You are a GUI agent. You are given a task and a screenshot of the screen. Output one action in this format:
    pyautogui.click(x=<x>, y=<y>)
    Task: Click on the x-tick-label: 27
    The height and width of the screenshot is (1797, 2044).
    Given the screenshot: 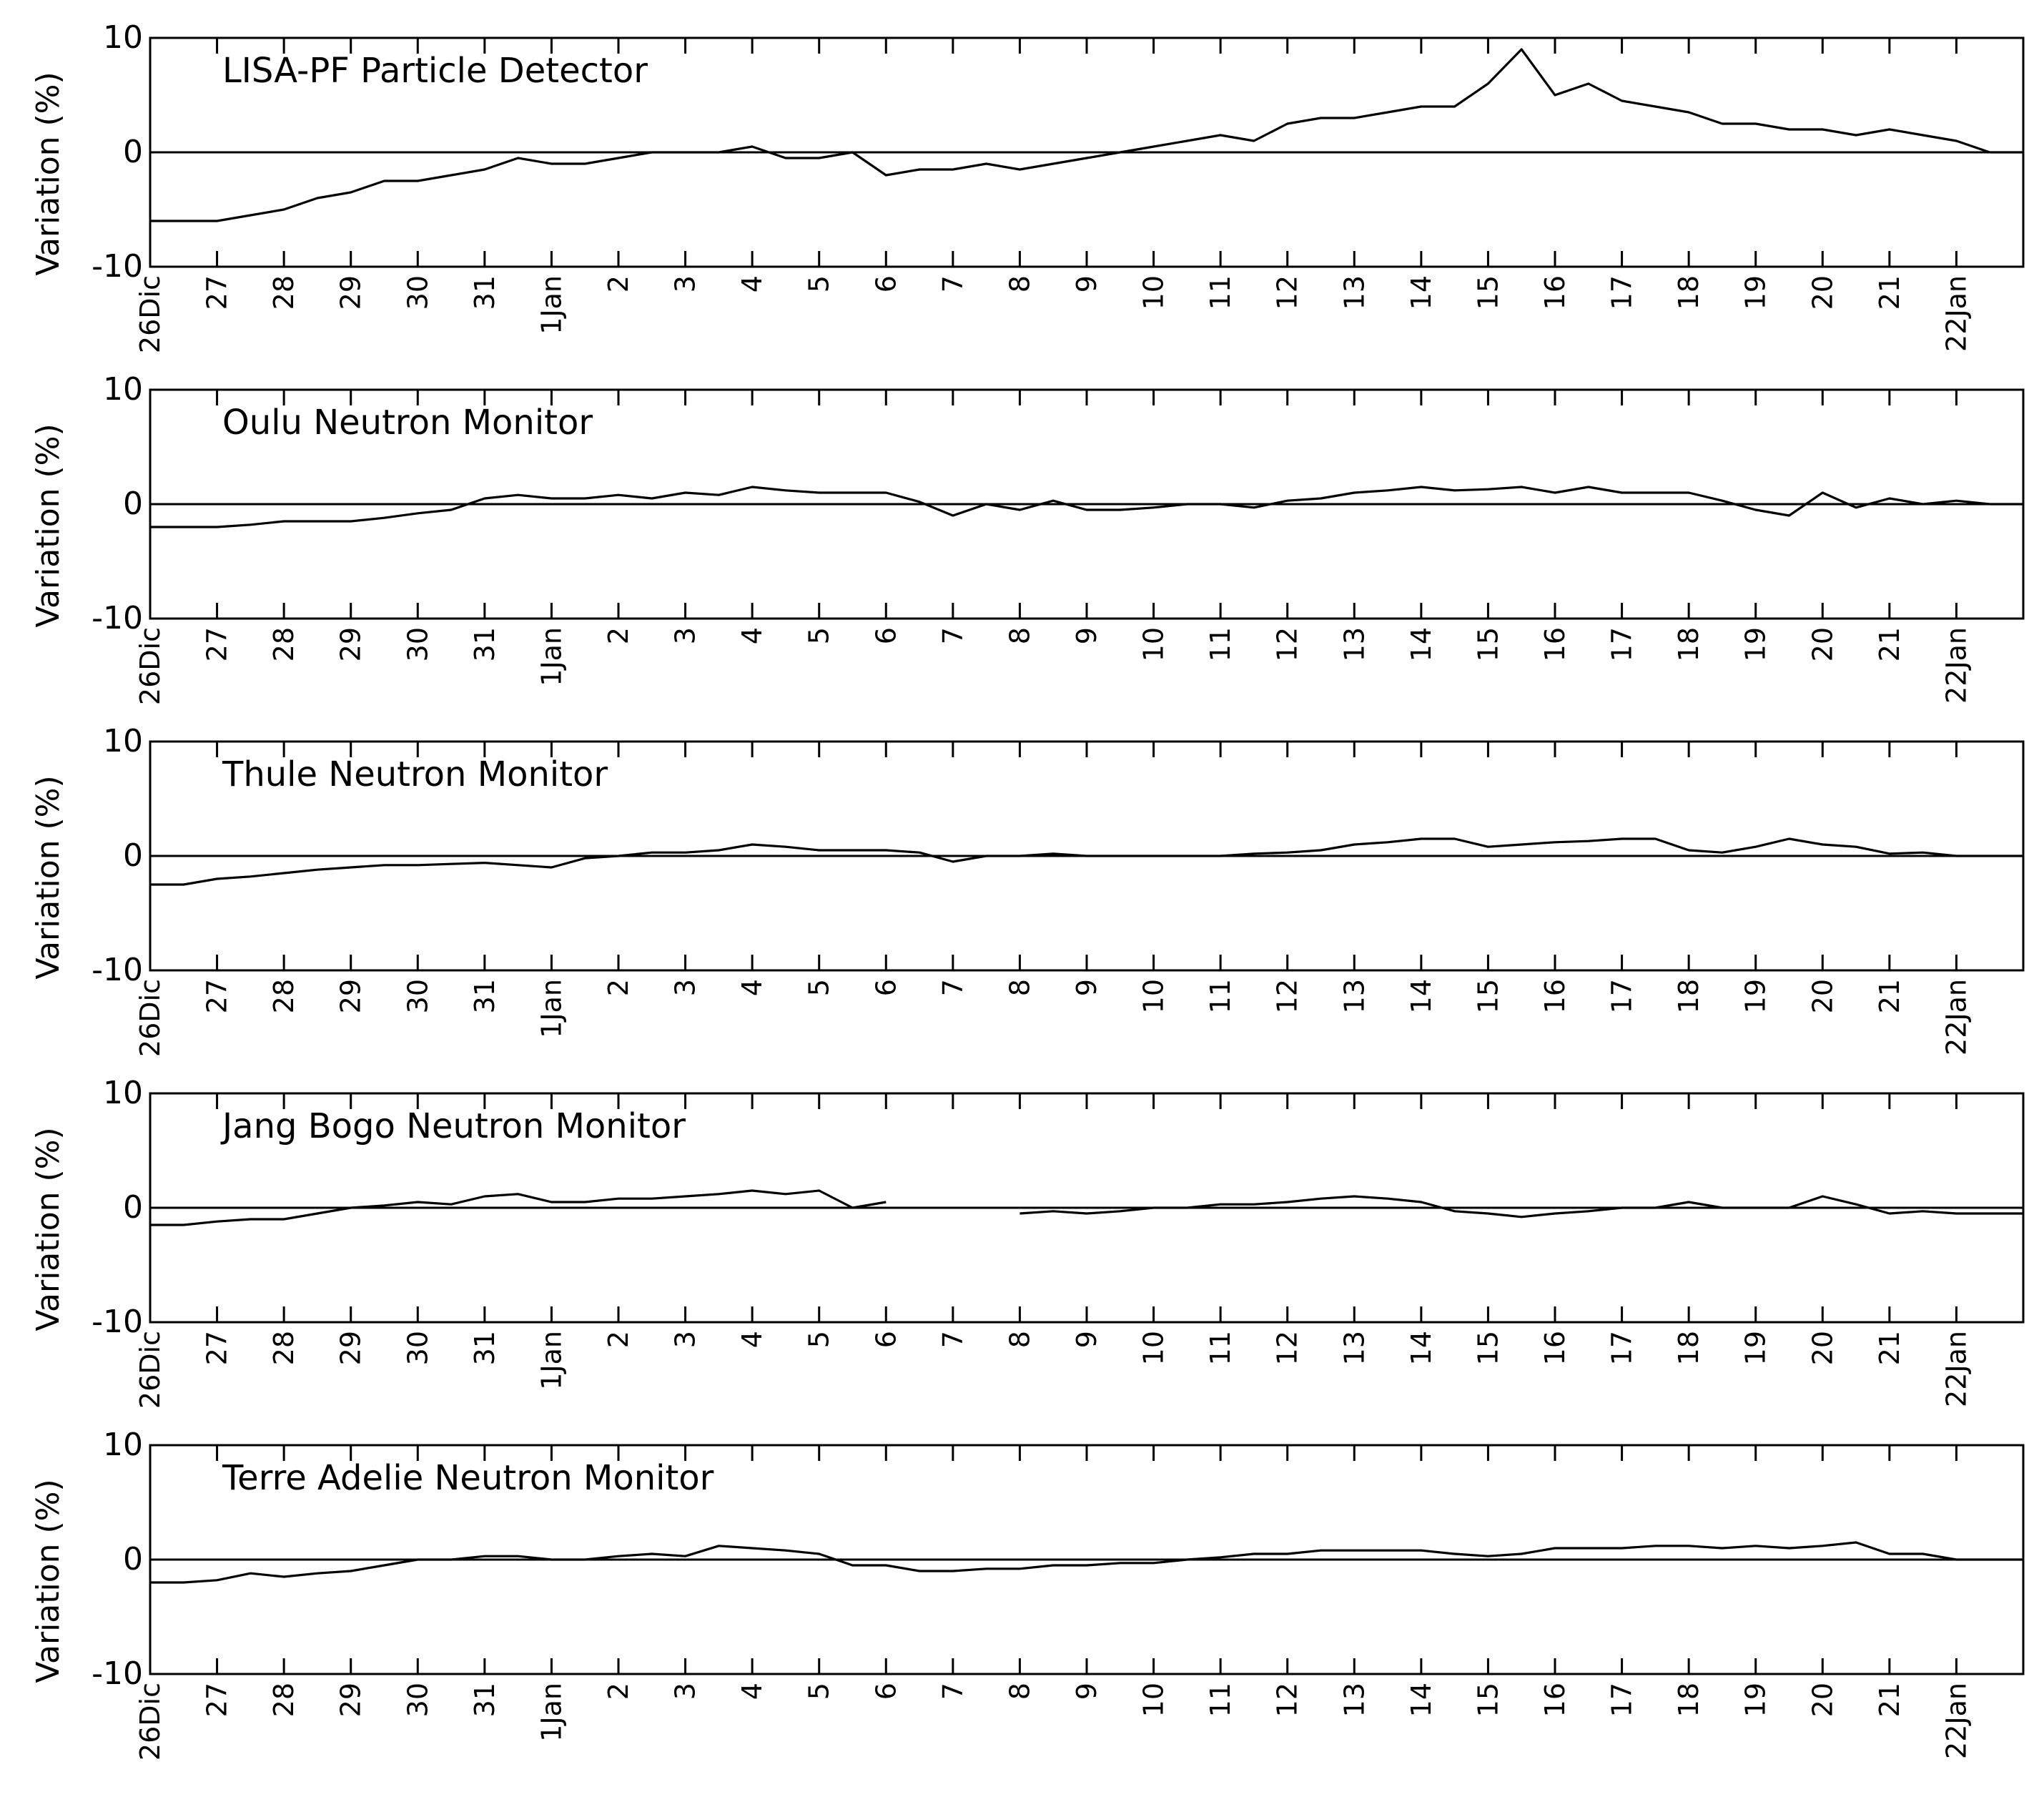 What is the action you would take?
    pyautogui.click(x=217, y=293)
    